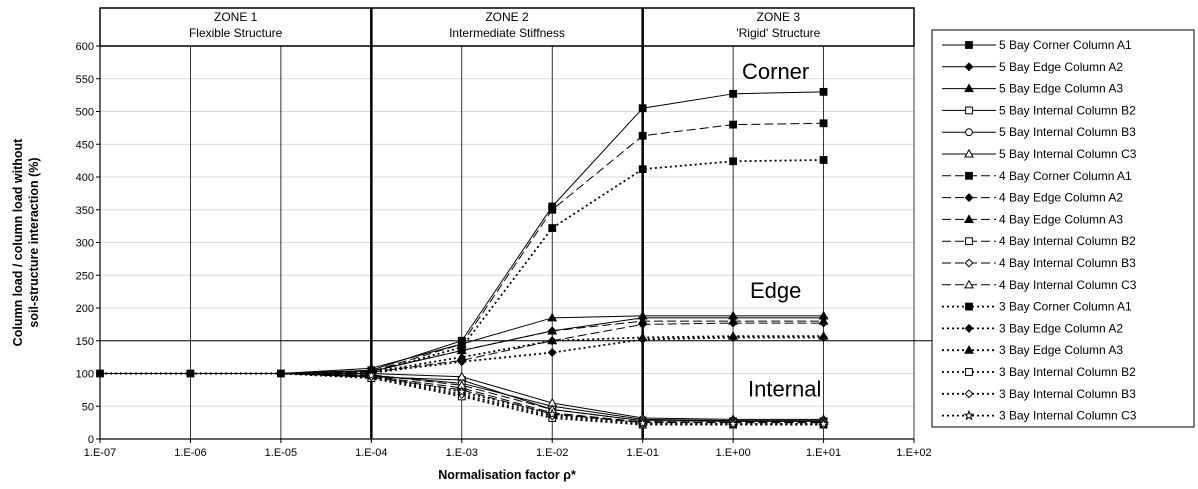 This screenshot has width=1198, height=489. Describe the element at coordinates (85, 113) in the screenshot. I see `y-tick-label: 500` at that location.